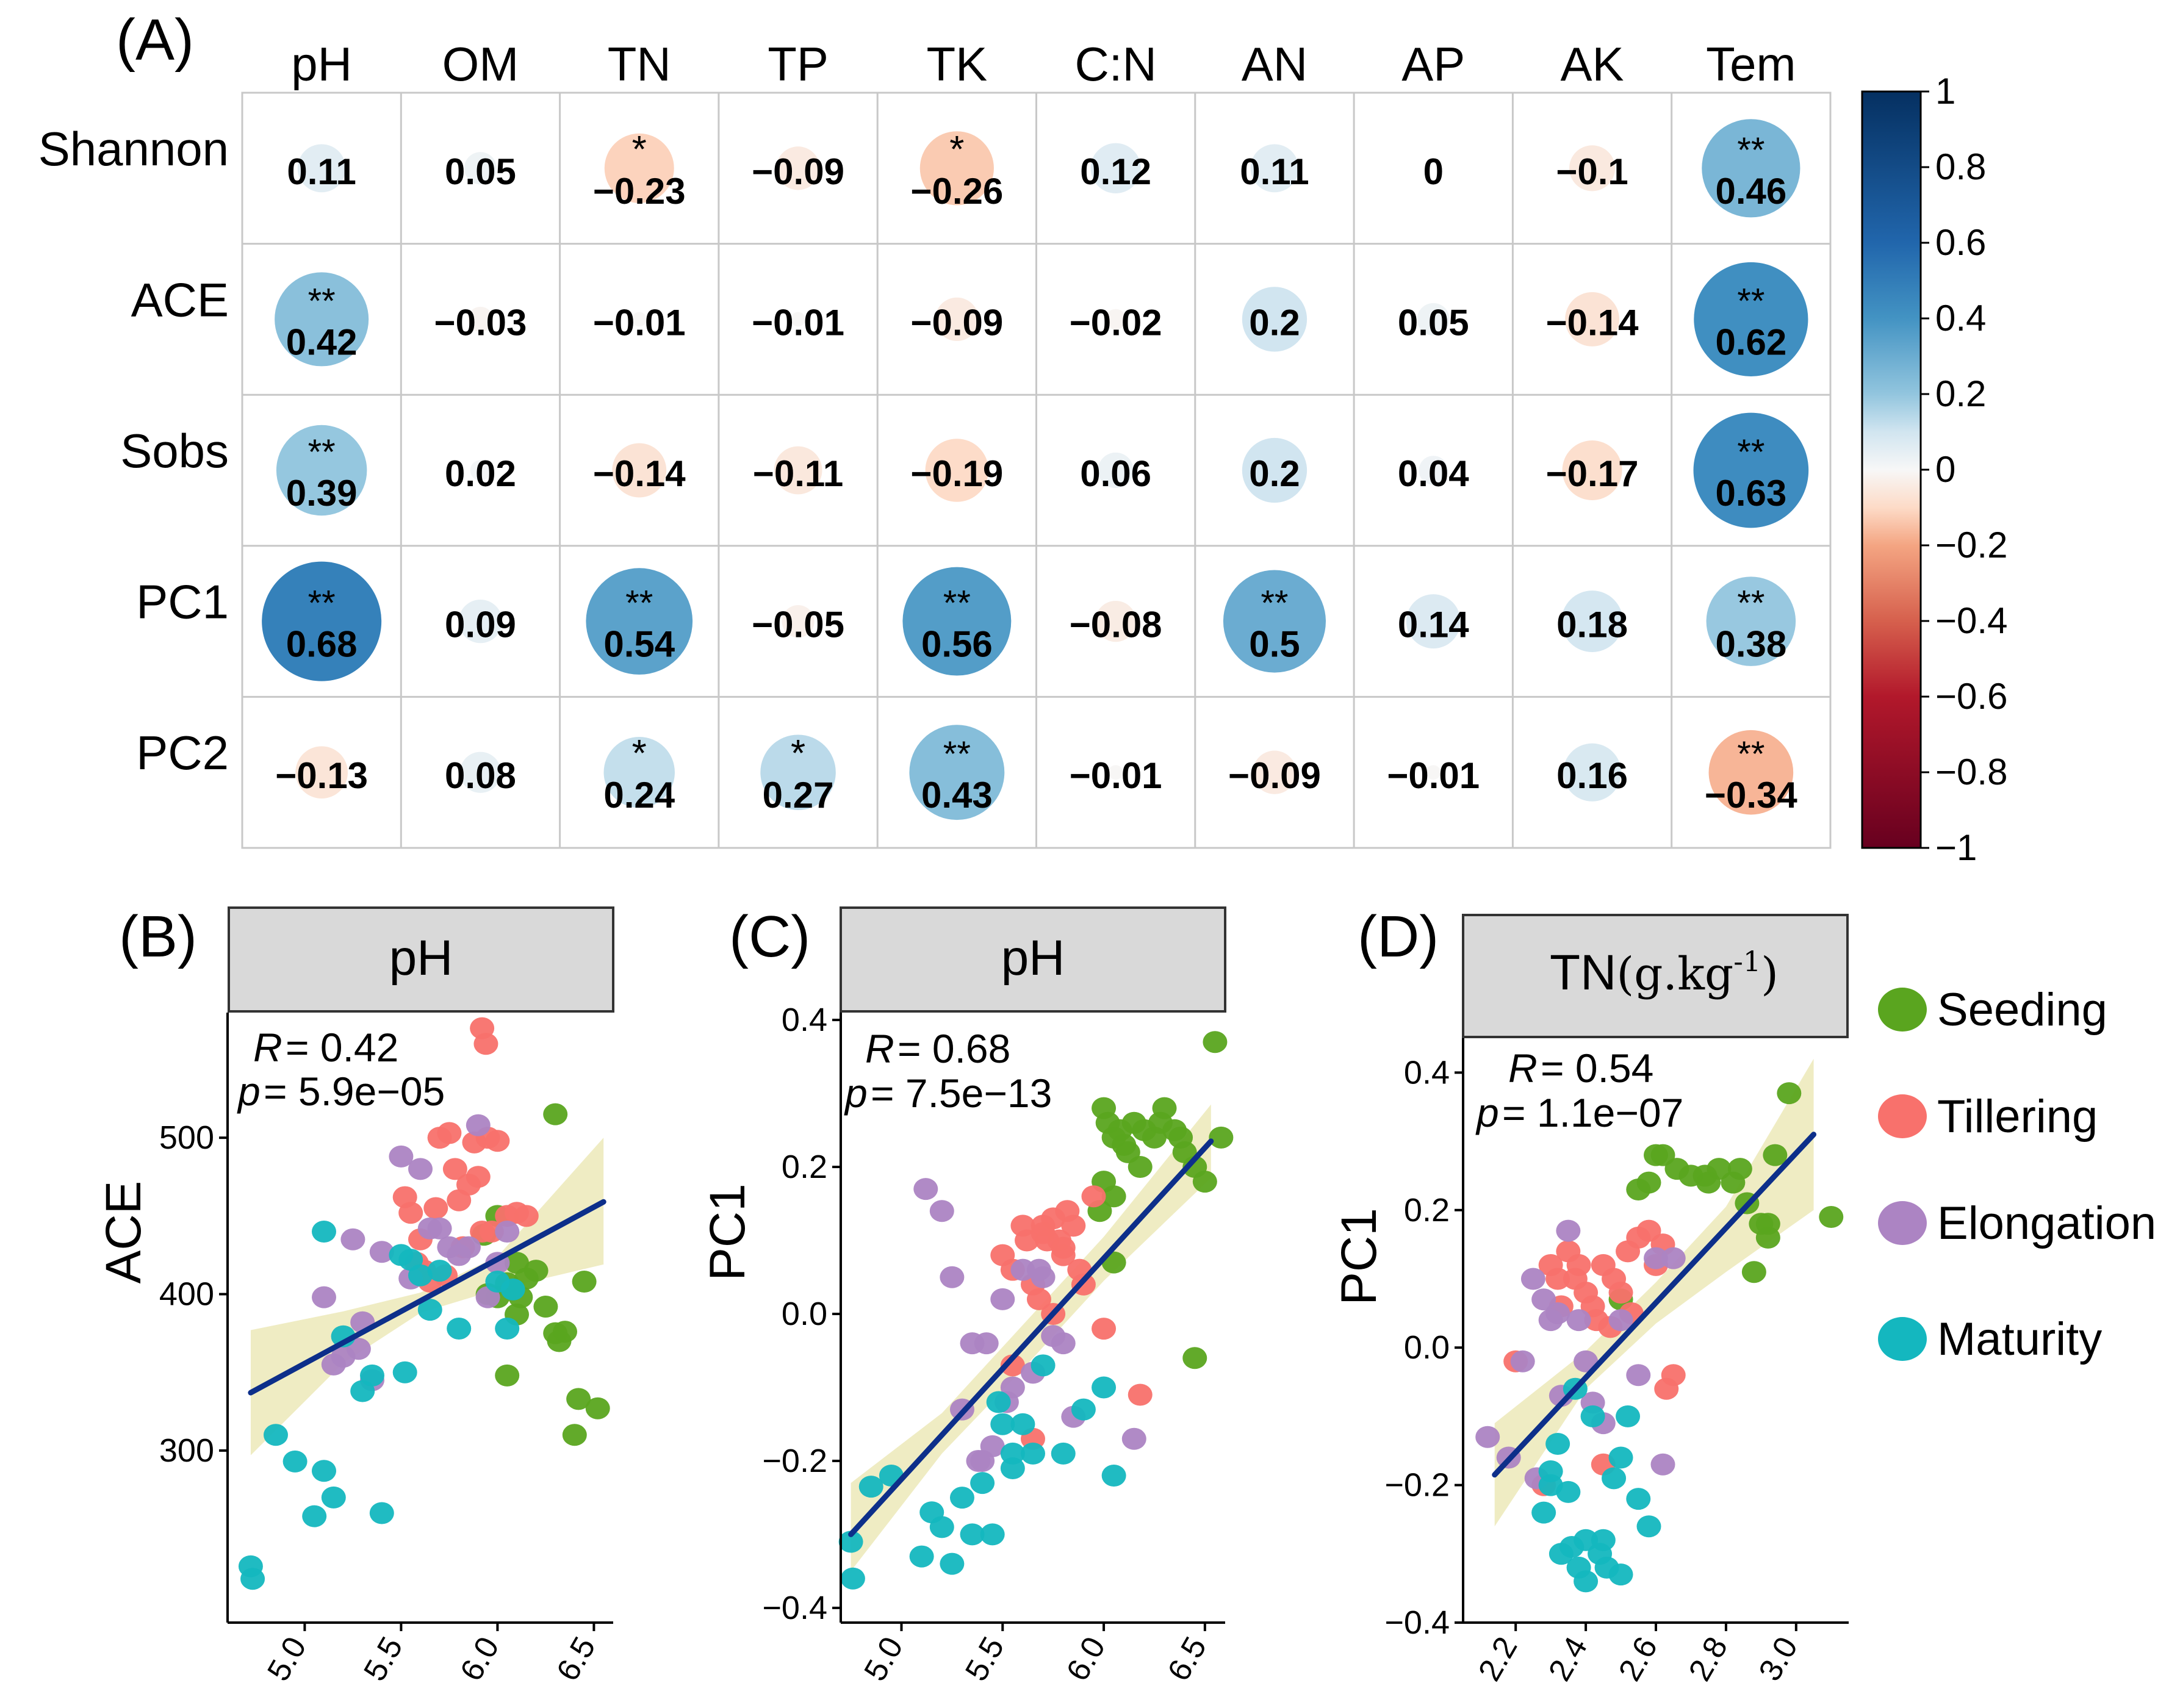 This screenshot has height=1708, width=2180. I want to click on x-tick-label: 2.8, so click(1708, 1659).